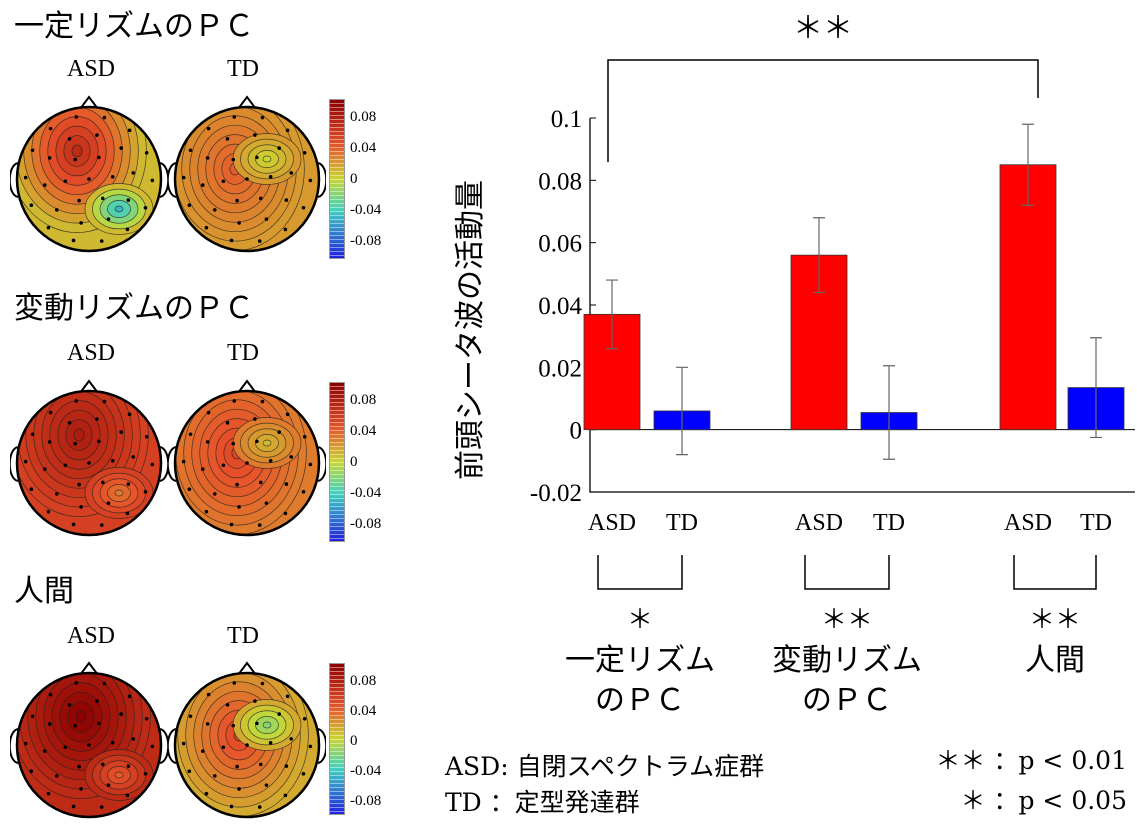 This screenshot has width=1137, height=824. Describe the element at coordinates (560, 244) in the screenshot. I see `y-tick-label: 0.06` at that location.